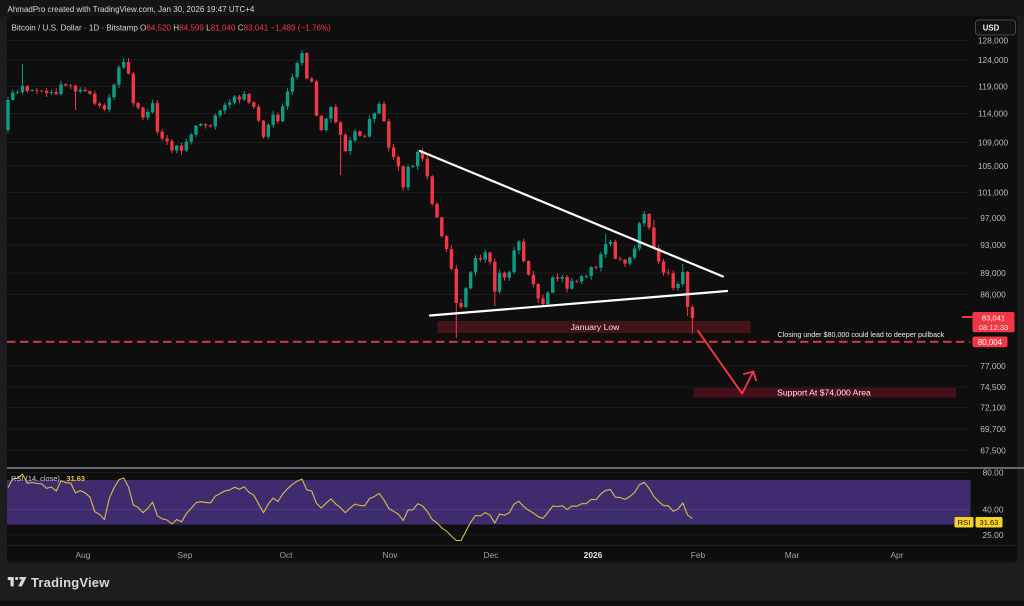  What do you see at coordinates (964, 522) in the screenshot?
I see `svg-text: RSI` at bounding box center [964, 522].